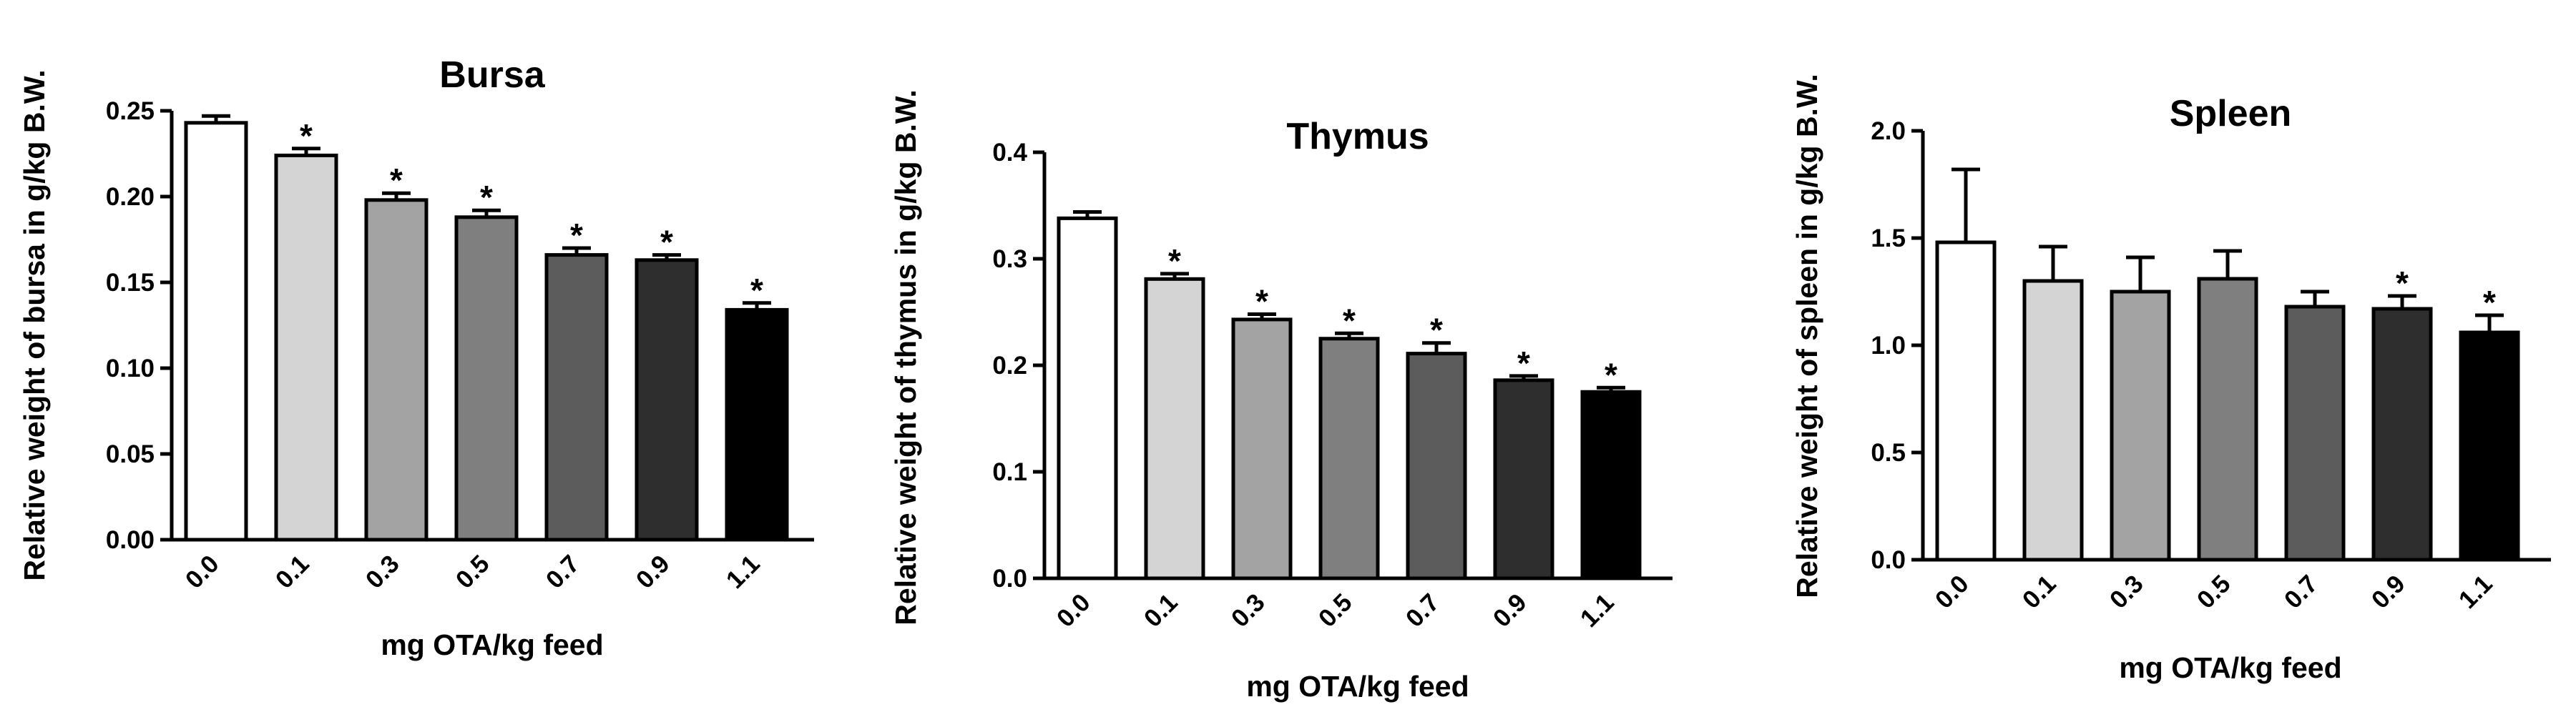 Image resolution: width=2576 pixels, height=712 pixels. I want to click on y-tick-label: 0.10, so click(131, 369).